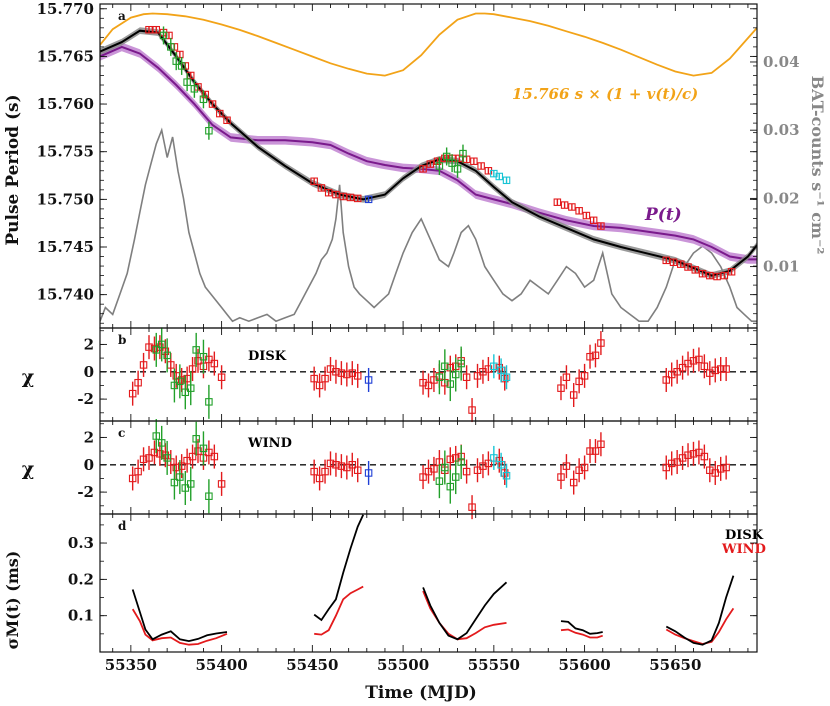 The height and width of the screenshot is (706, 830). Describe the element at coordinates (605, 94) in the screenshot. I see `orbit-annotation: 15.766 s × (1 + v(t)/c)` at that location.